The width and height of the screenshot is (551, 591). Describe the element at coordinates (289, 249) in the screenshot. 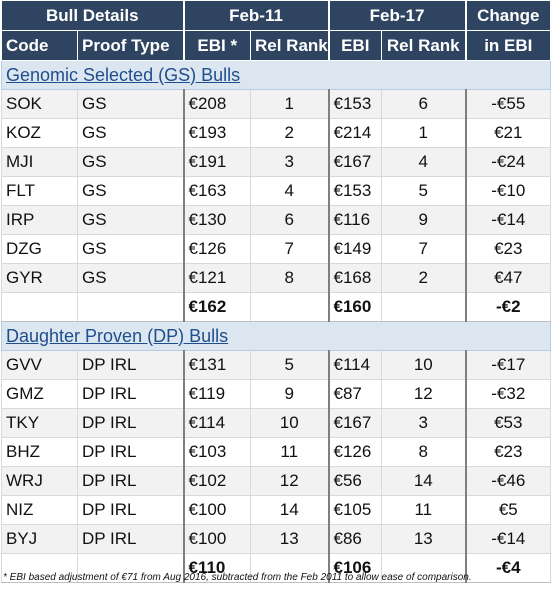

I see `rank-feb11-cell: 7` at that location.